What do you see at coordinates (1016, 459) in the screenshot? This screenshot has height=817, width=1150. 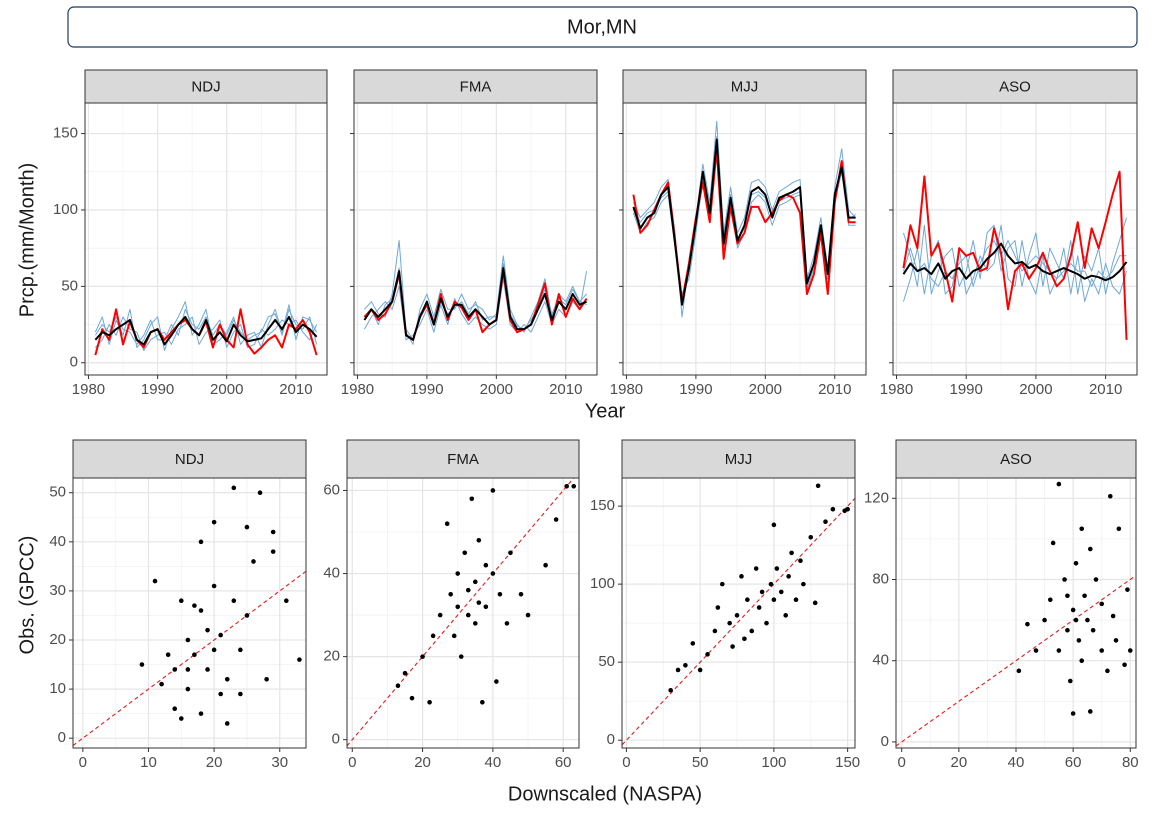 I see `strip-label: ASO` at bounding box center [1016, 459].